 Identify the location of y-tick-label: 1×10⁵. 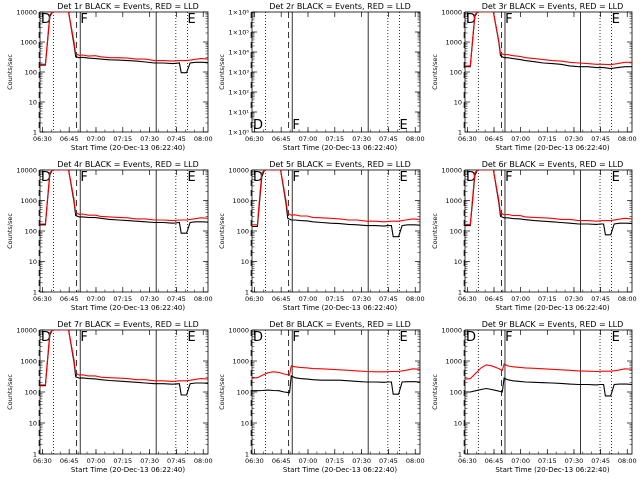
(239, 33).